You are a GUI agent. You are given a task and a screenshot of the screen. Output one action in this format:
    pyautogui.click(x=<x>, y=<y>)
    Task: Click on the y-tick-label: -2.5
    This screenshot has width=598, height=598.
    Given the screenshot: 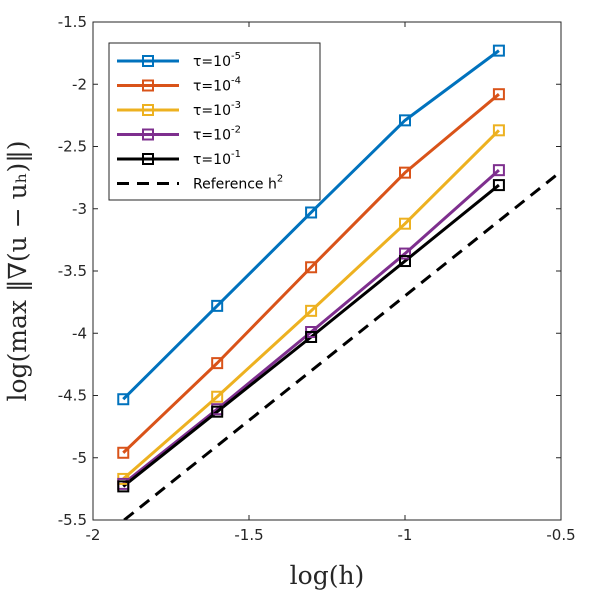 What is the action you would take?
    pyautogui.click(x=72, y=147)
    